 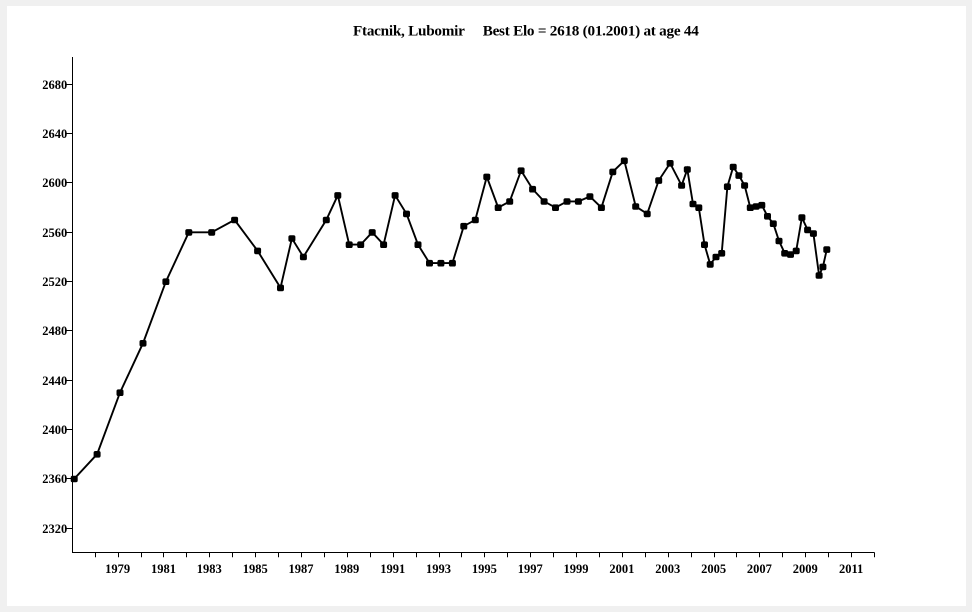 I want to click on svg-text: 1989, so click(x=346, y=569).